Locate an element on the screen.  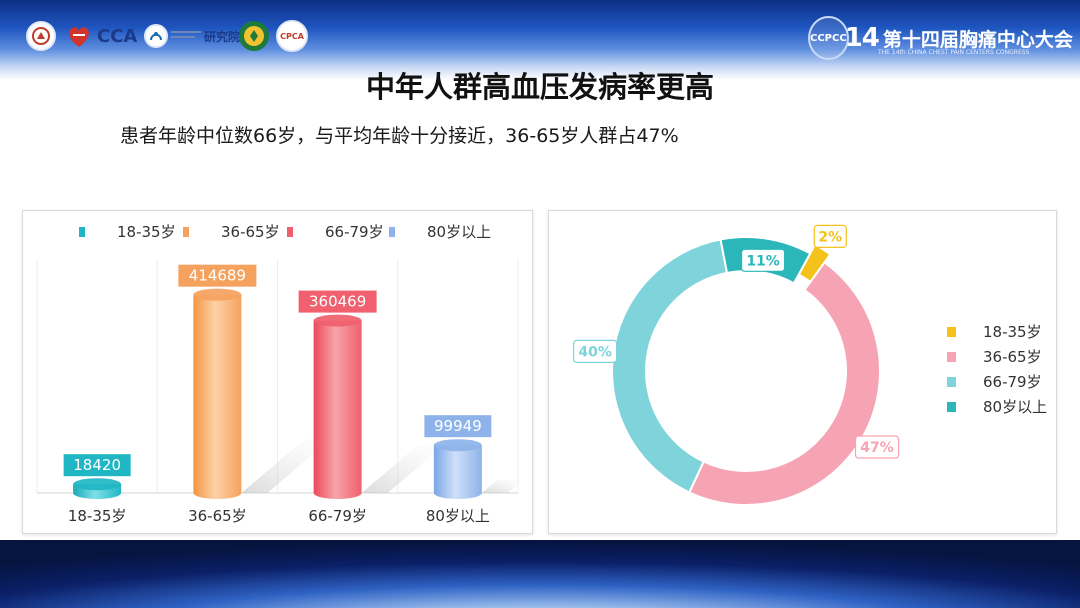
x-tick-label: 80岁以上 is located at coordinates (458, 516).